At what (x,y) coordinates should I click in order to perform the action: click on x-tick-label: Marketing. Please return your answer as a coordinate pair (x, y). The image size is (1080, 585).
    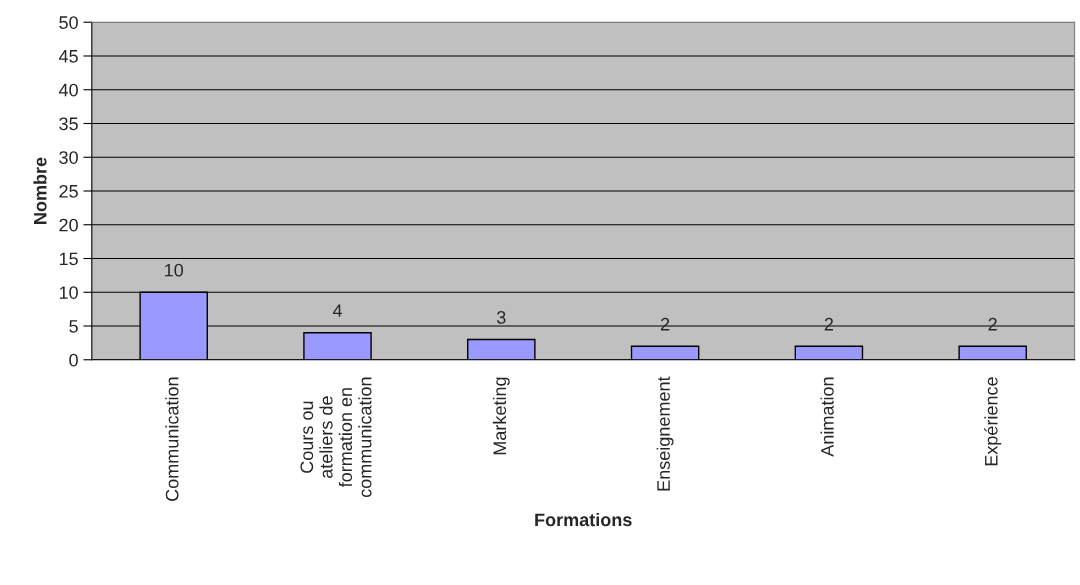
    Looking at the image, I should click on (501, 416).